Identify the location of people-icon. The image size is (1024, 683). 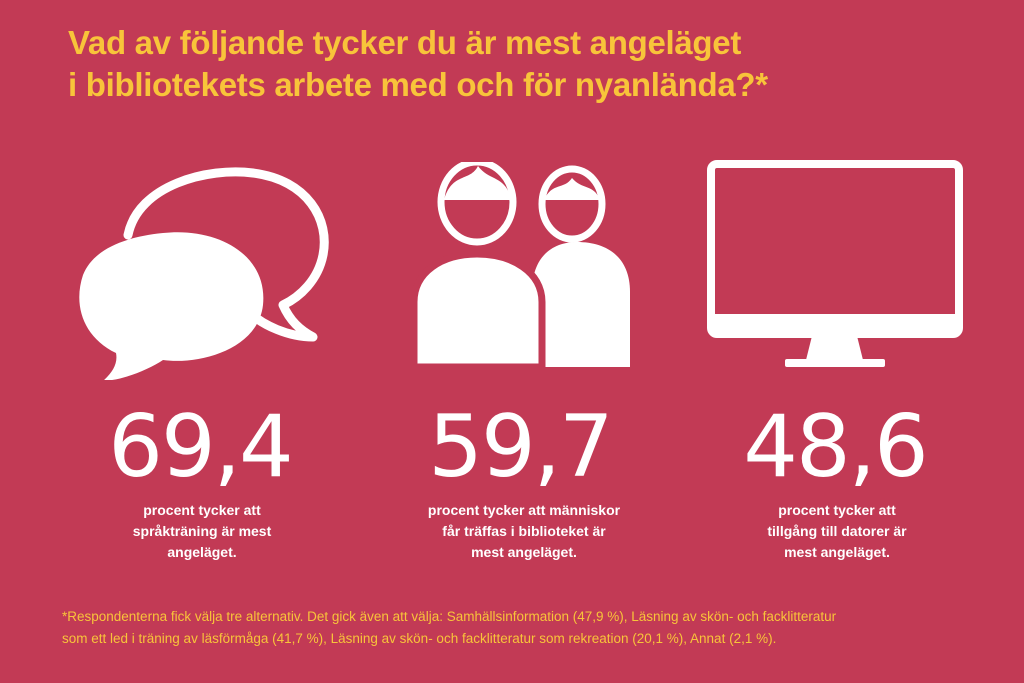
(521, 264).